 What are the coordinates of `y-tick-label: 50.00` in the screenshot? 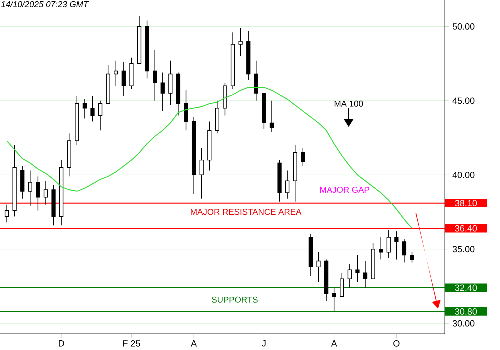 It's located at (463, 27).